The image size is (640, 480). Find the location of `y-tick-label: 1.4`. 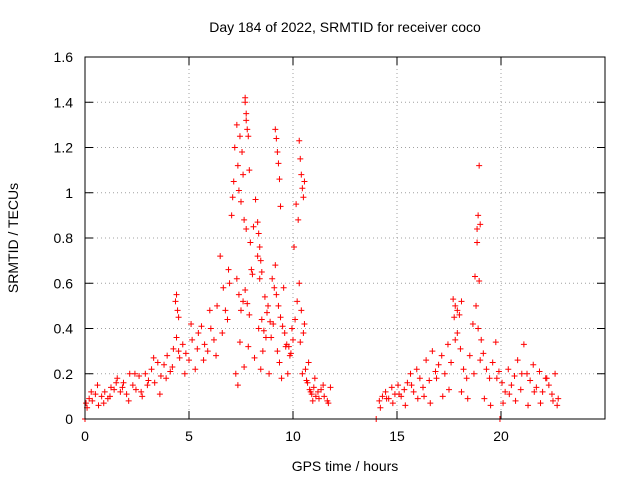

y-tick-label: 1.4 is located at coordinates (64, 102).